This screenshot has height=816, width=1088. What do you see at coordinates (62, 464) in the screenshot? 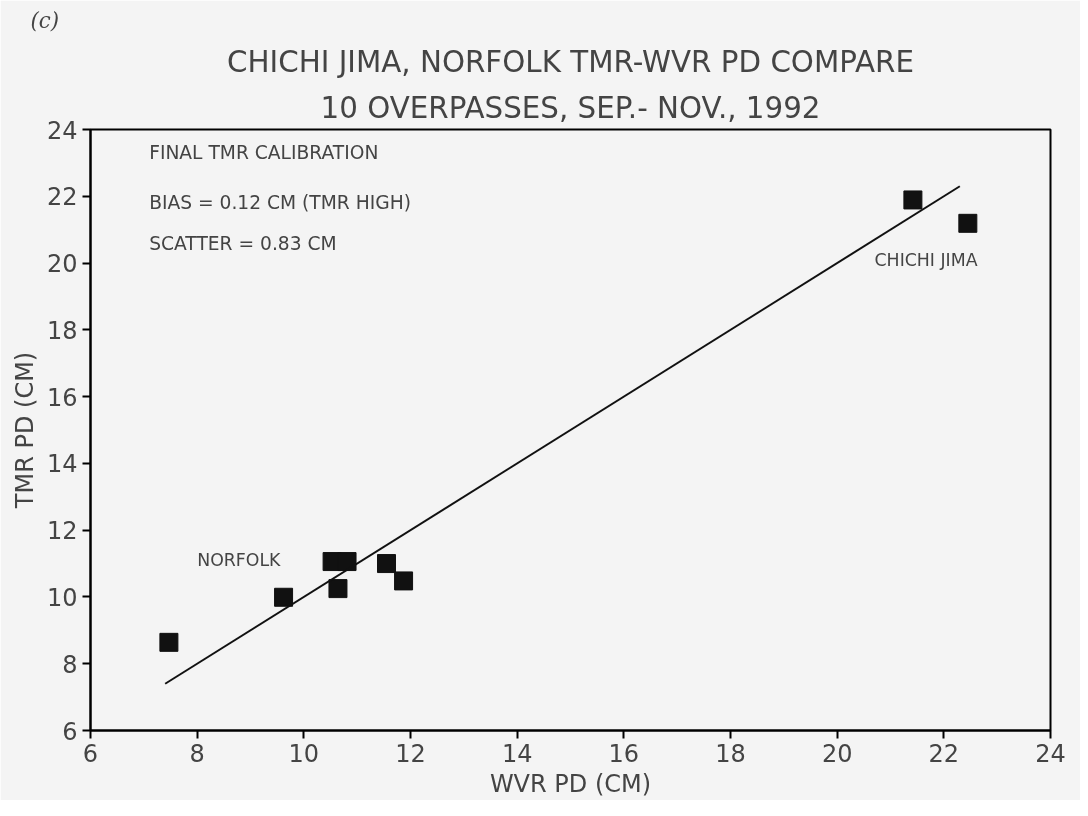
I see `y-tick-label: 14` at bounding box center [62, 464].